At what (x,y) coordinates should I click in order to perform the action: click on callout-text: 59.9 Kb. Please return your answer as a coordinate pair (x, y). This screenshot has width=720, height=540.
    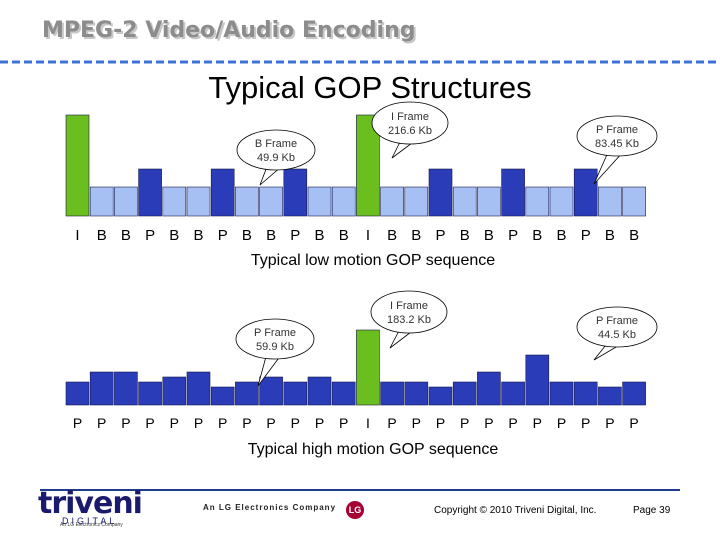
    Looking at the image, I should click on (275, 347).